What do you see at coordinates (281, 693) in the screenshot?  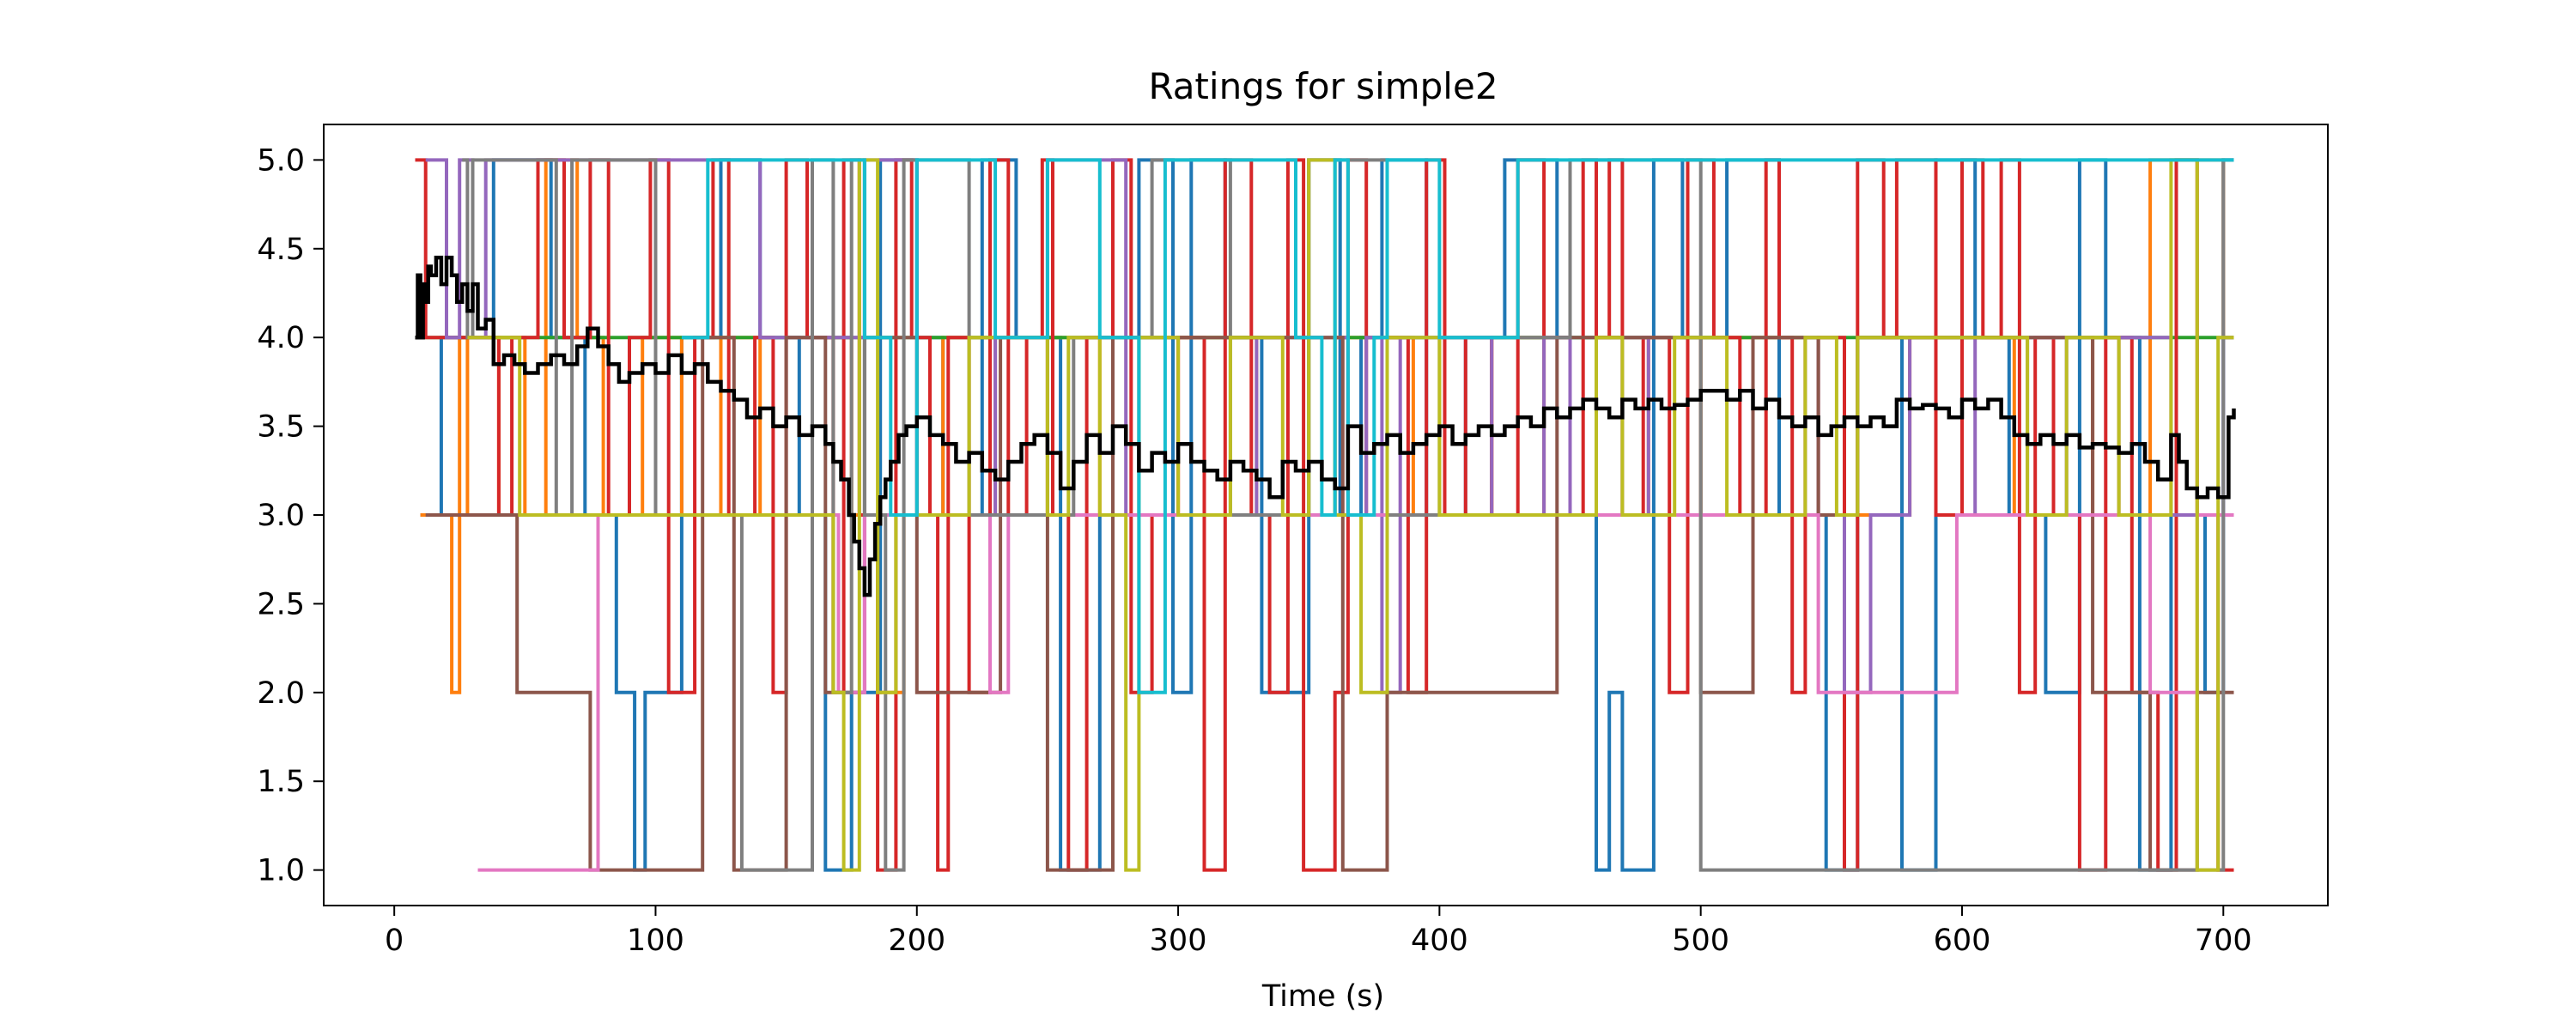 I see `y-tick-label: 2.0` at bounding box center [281, 693].